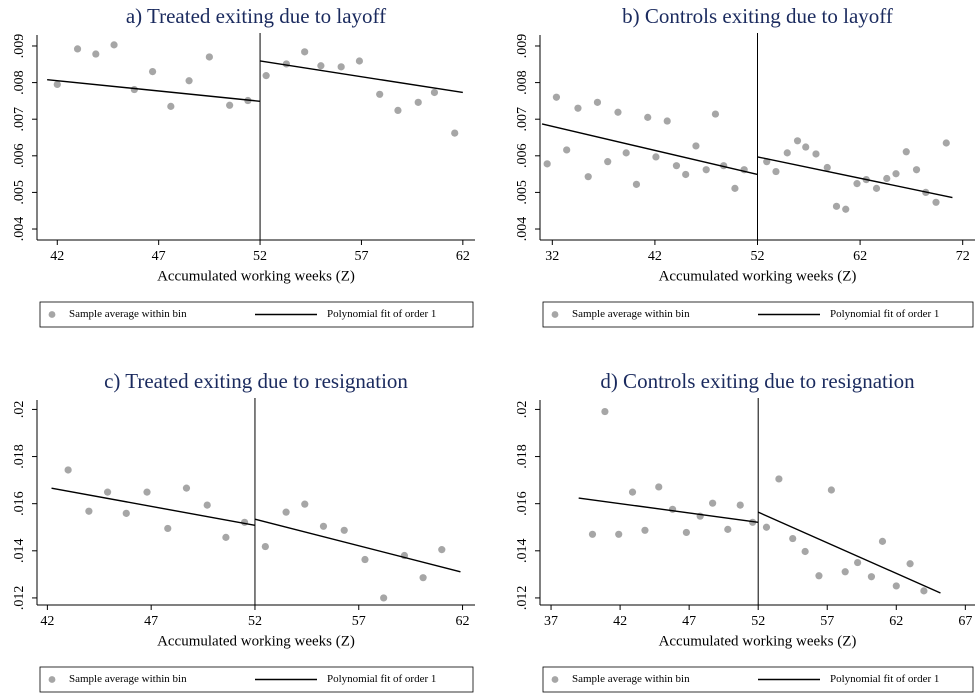 This screenshot has width=978, height=695. What do you see at coordinates (522, 456) in the screenshot?
I see `y-tick-label: .018` at bounding box center [522, 456].